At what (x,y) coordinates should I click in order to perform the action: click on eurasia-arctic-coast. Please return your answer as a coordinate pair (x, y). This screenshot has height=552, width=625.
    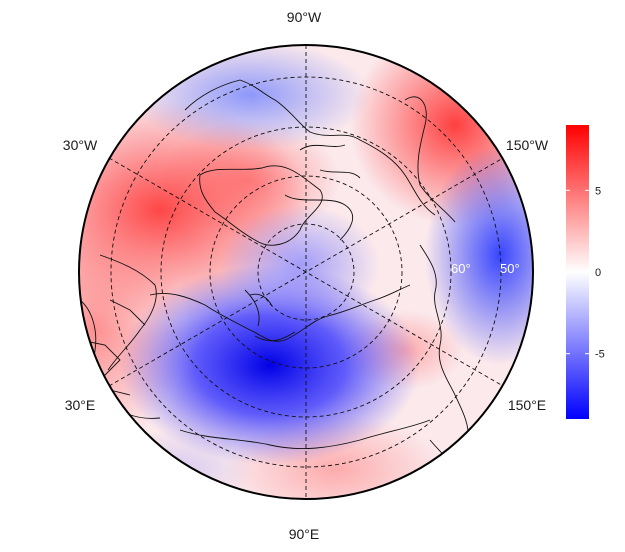
    Looking at the image, I should click on (280, 313).